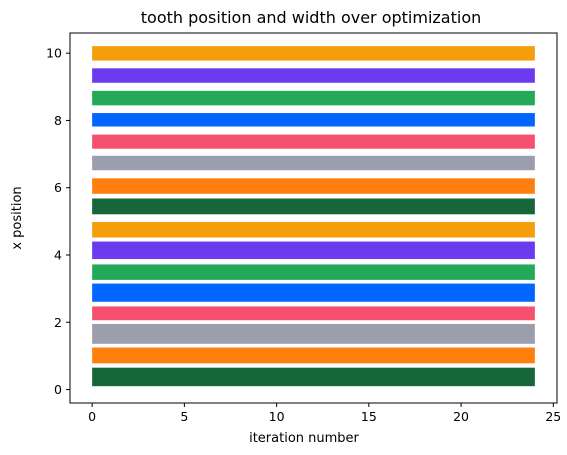 The width and height of the screenshot is (567, 455). Describe the element at coordinates (58, 221) in the screenshot. I see `y-axis: 0 2 4 6 8 10` at that location.